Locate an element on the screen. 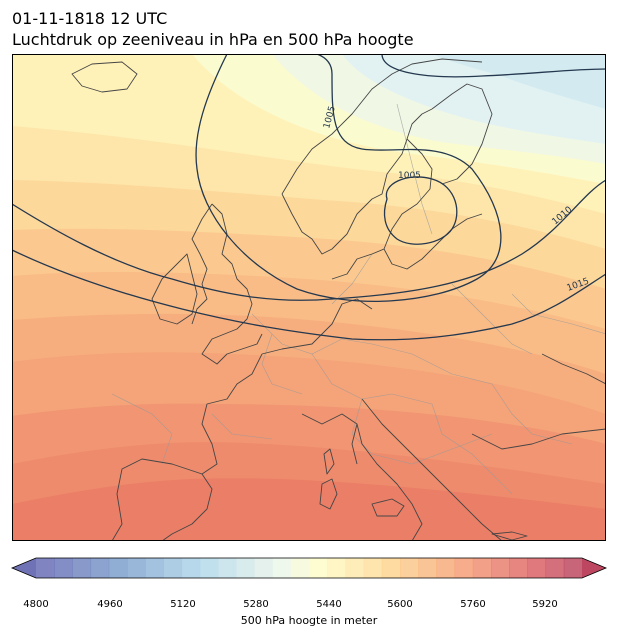 Image resolution: width=618 pixels, height=639 pixels. uk-coast is located at coordinates (227, 284).